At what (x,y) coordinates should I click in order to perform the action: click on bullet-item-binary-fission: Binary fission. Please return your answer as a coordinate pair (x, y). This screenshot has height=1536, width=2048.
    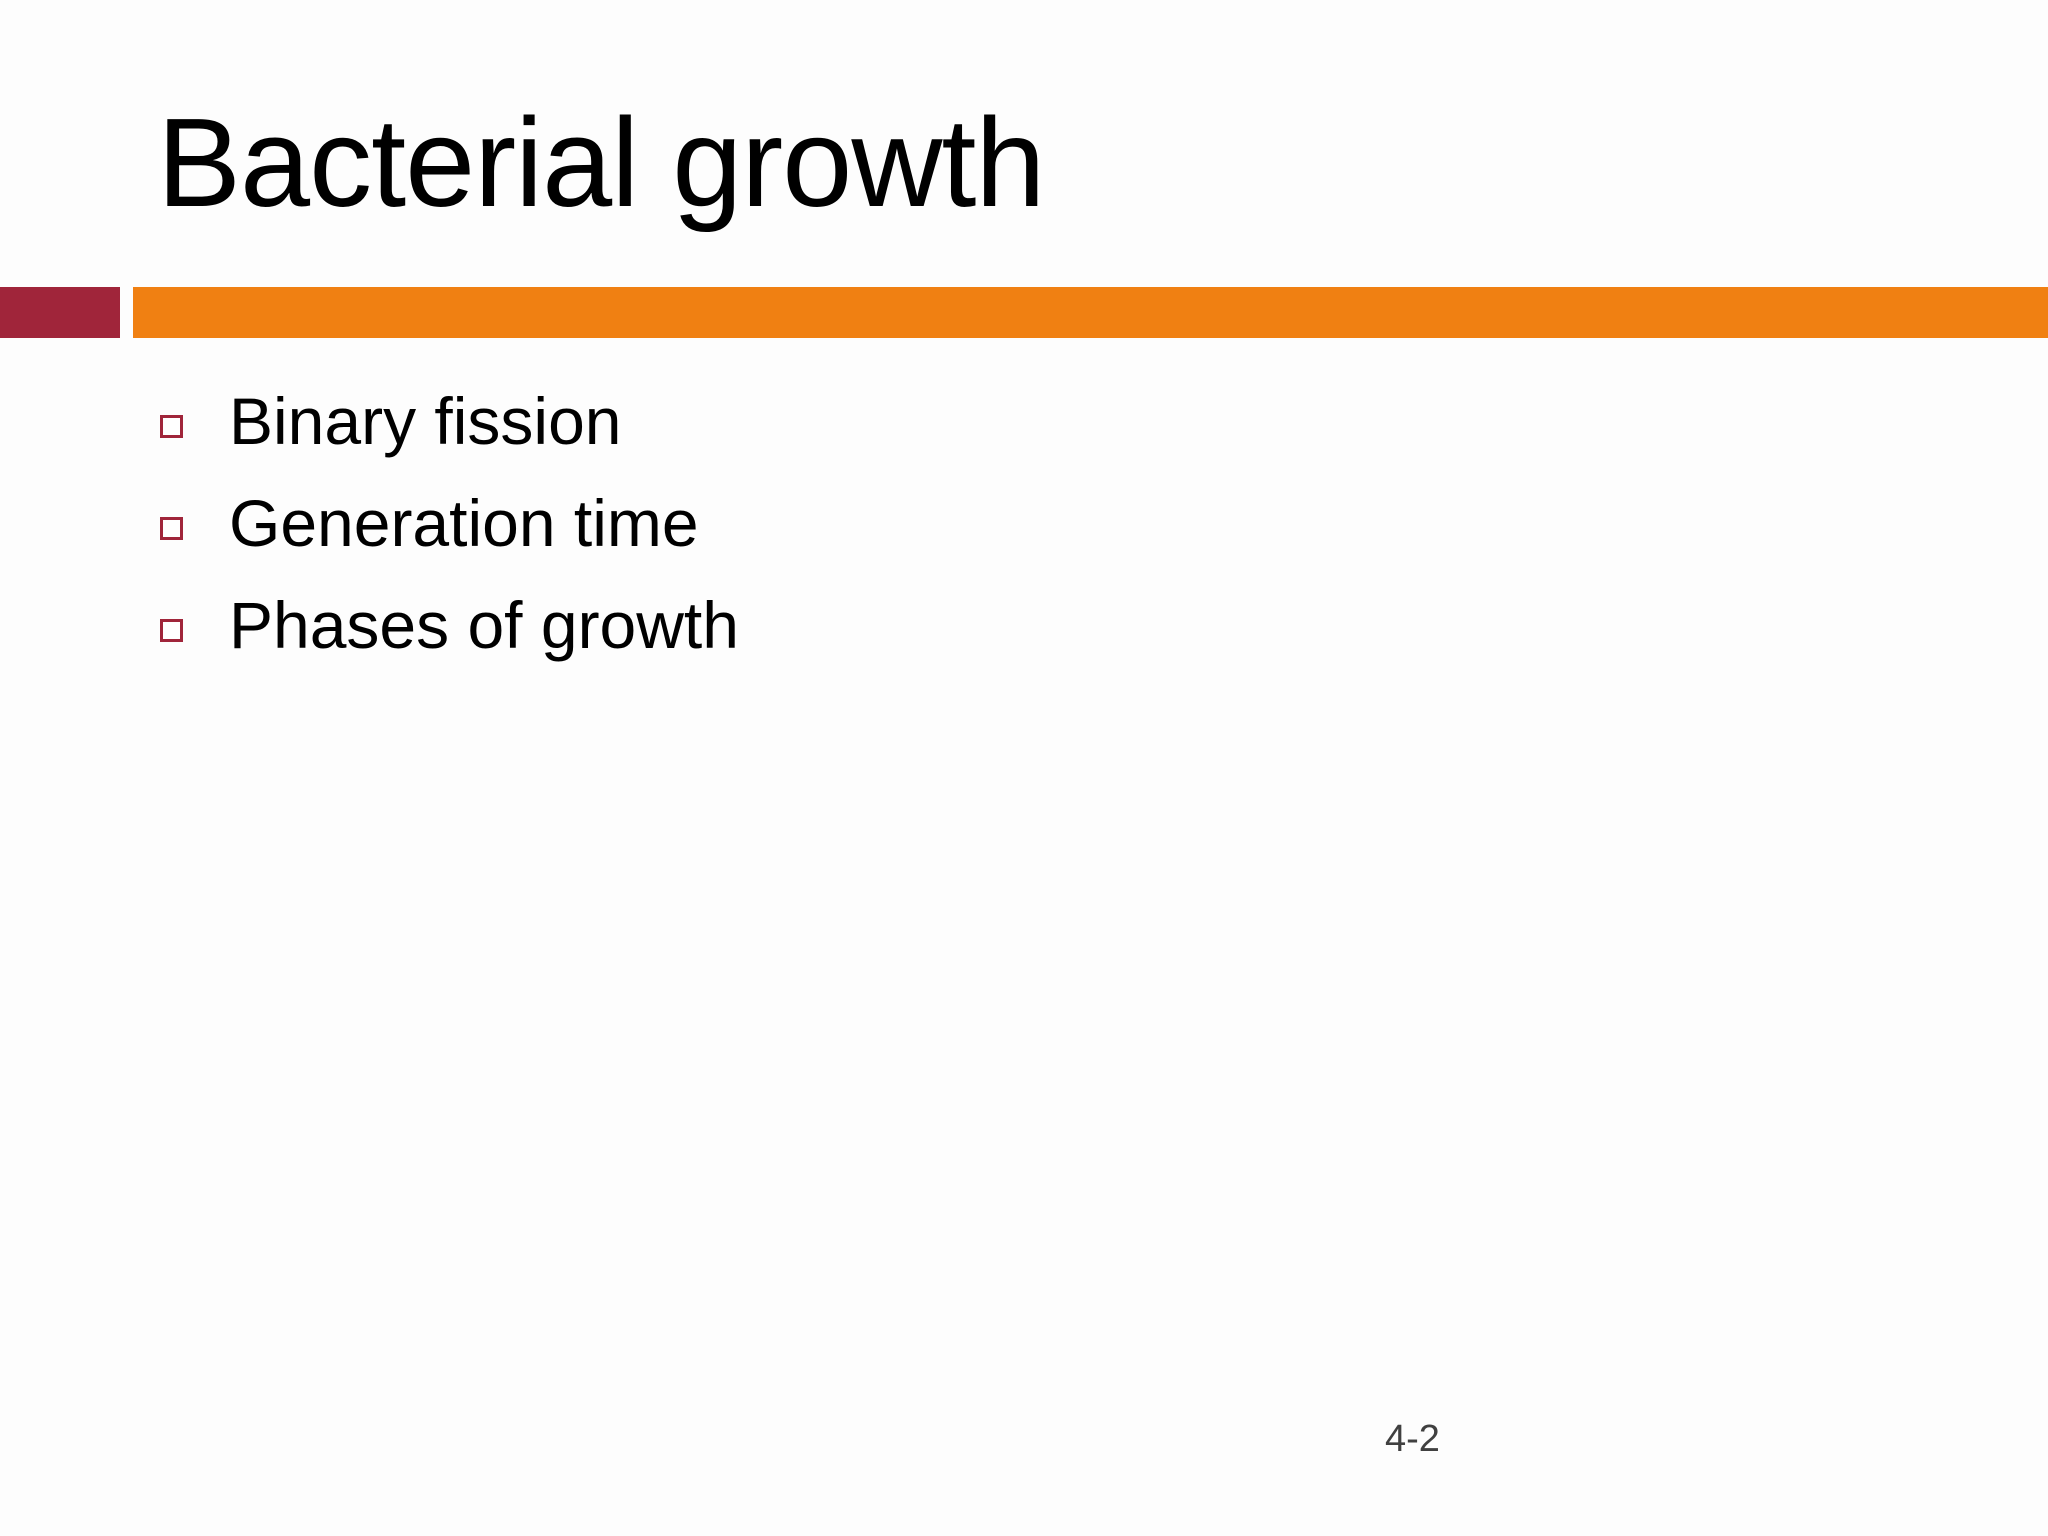
    Looking at the image, I should click on (449, 421).